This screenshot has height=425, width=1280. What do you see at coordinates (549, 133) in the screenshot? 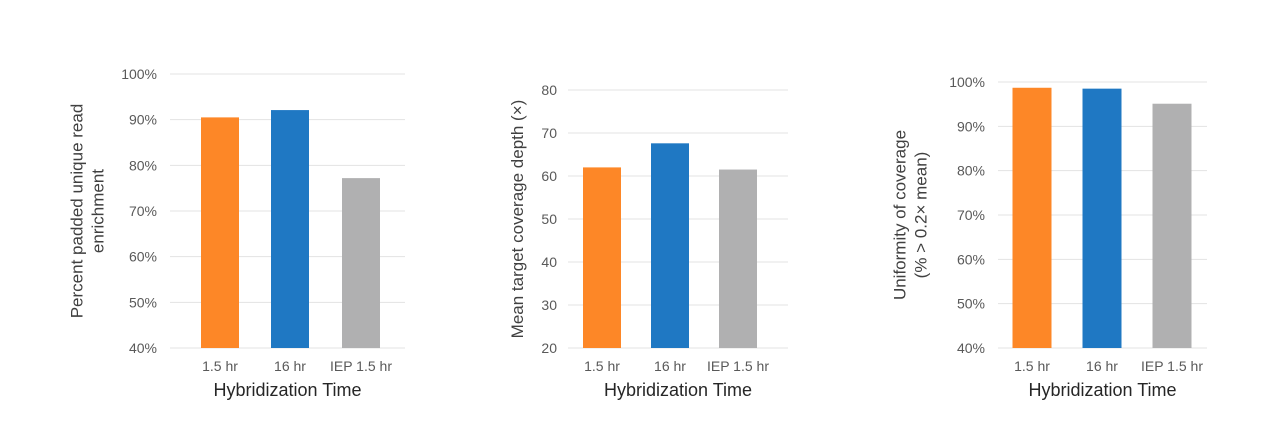
I see `y-tick-label: 70` at bounding box center [549, 133].